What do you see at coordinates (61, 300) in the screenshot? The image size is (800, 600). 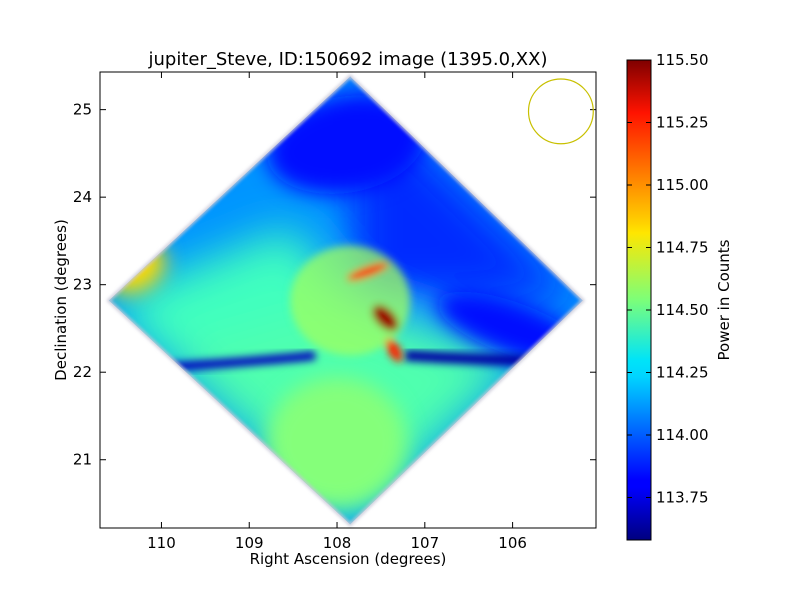 I see `y-axis-label: Declination (degrees)` at bounding box center [61, 300].